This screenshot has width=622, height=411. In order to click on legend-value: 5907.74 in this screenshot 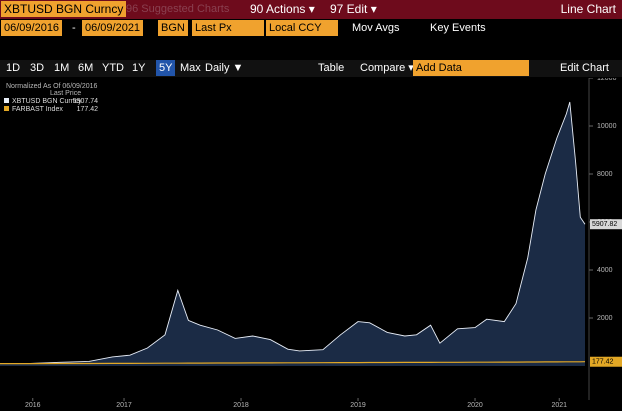, I will do `click(85, 101)`.